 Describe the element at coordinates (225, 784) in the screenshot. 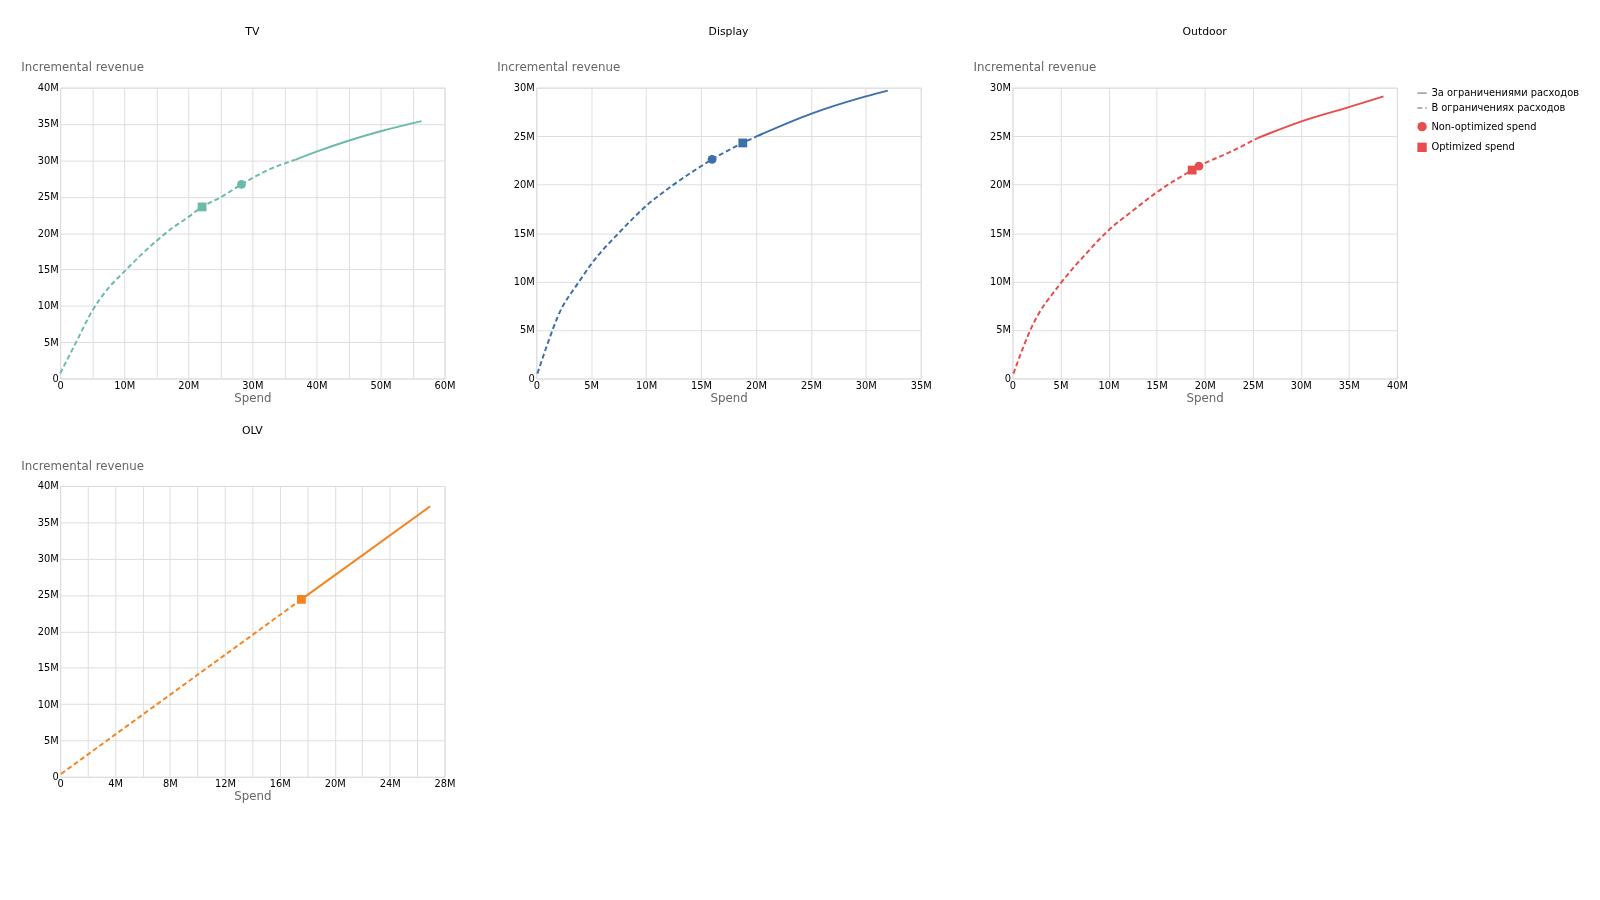

I see `x-tick-label: 12M` at that location.